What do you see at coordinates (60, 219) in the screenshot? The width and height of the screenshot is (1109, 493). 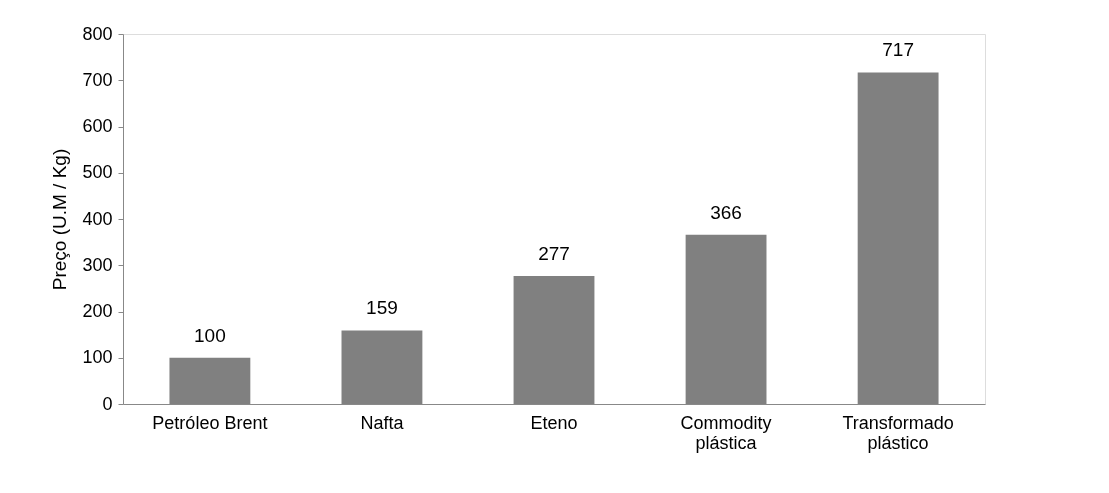 I see `y-axis-title: Preço (U.M / Kg)` at bounding box center [60, 219].